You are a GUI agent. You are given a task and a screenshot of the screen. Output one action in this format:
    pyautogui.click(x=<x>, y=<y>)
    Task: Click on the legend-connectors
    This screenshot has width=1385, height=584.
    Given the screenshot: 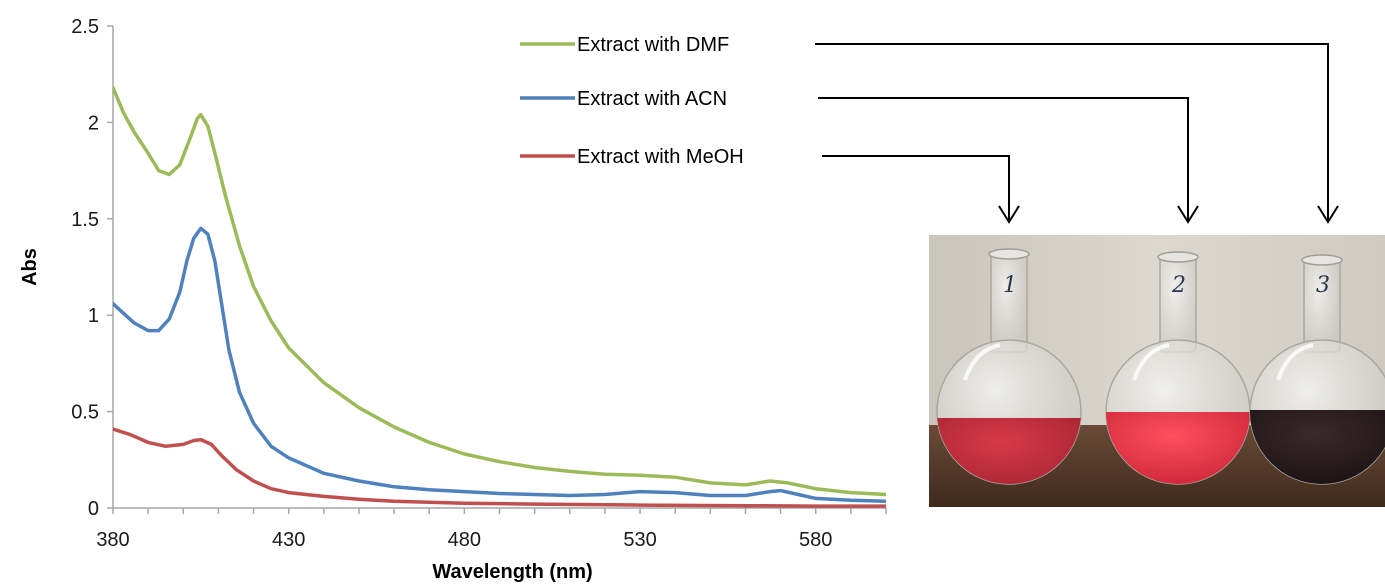 What is the action you would take?
    pyautogui.click(x=1077, y=133)
    